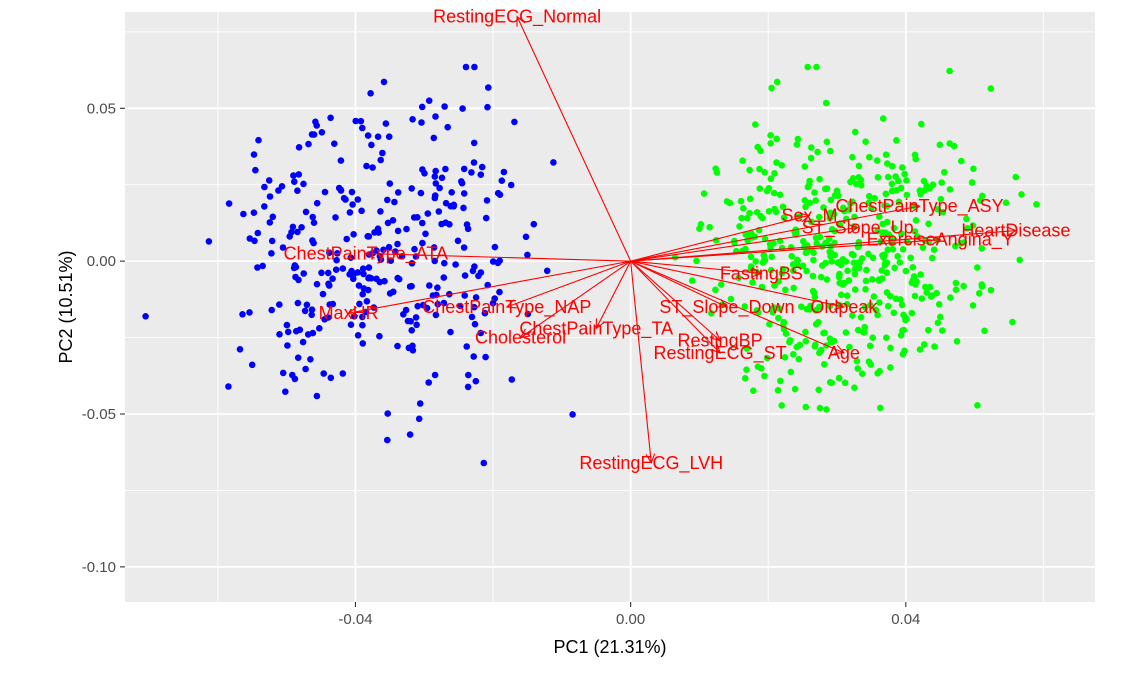 The image size is (1129, 674). Describe the element at coordinates (366, 254) in the screenshot. I see `loading-label: ChestPainType_ATA` at that location.